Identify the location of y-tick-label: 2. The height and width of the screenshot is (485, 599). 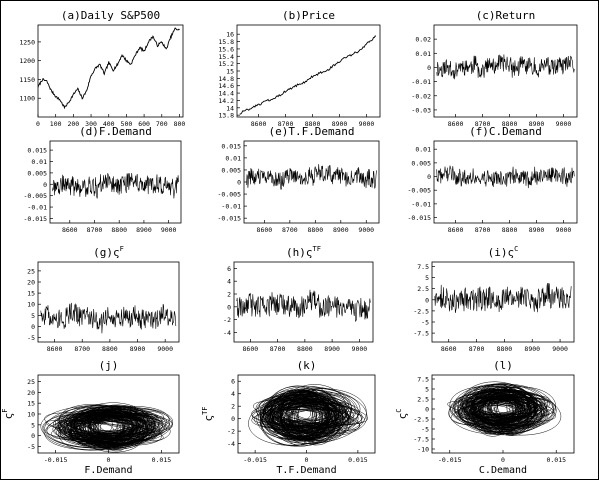
(233, 407).